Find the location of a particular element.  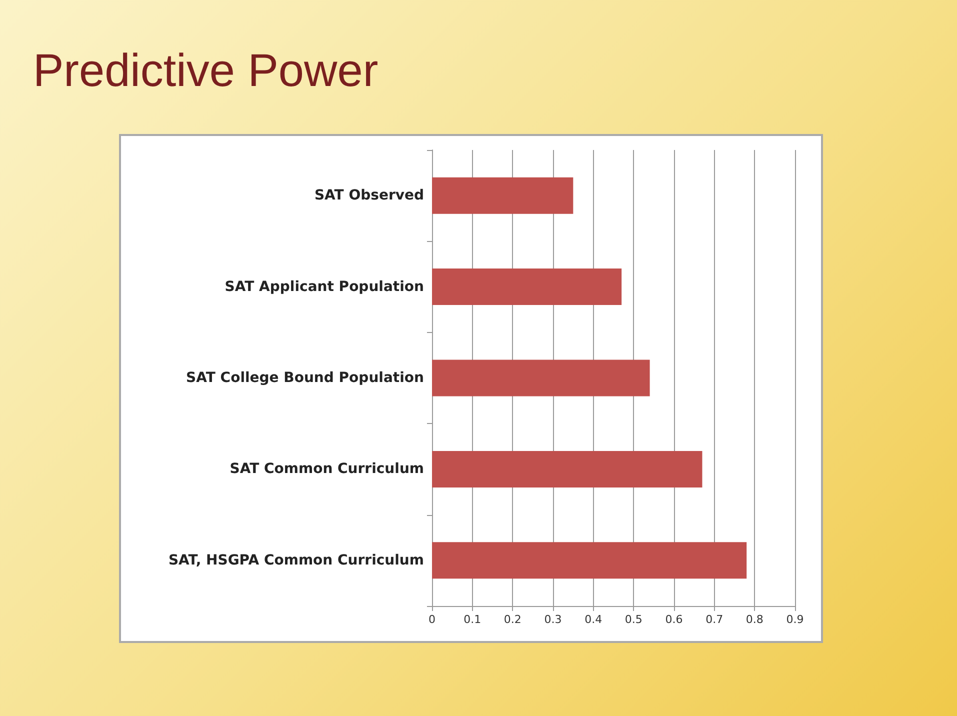

y-tick-label: SAT, HSGPA Common Curriculum is located at coordinates (296, 560).